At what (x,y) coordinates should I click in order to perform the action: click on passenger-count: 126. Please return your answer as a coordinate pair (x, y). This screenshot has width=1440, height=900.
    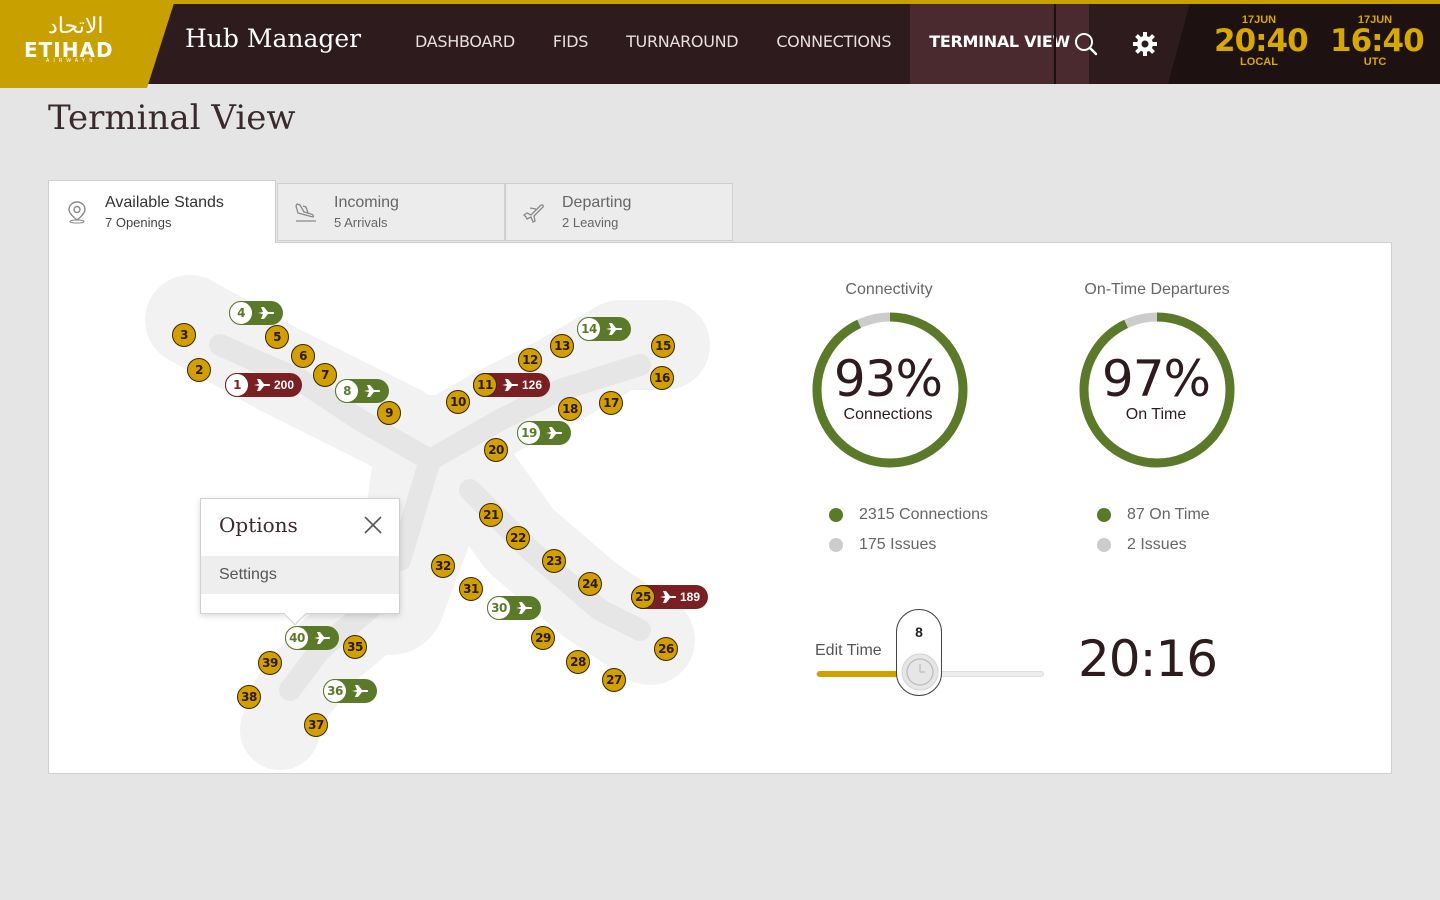
    Looking at the image, I should click on (532, 385).